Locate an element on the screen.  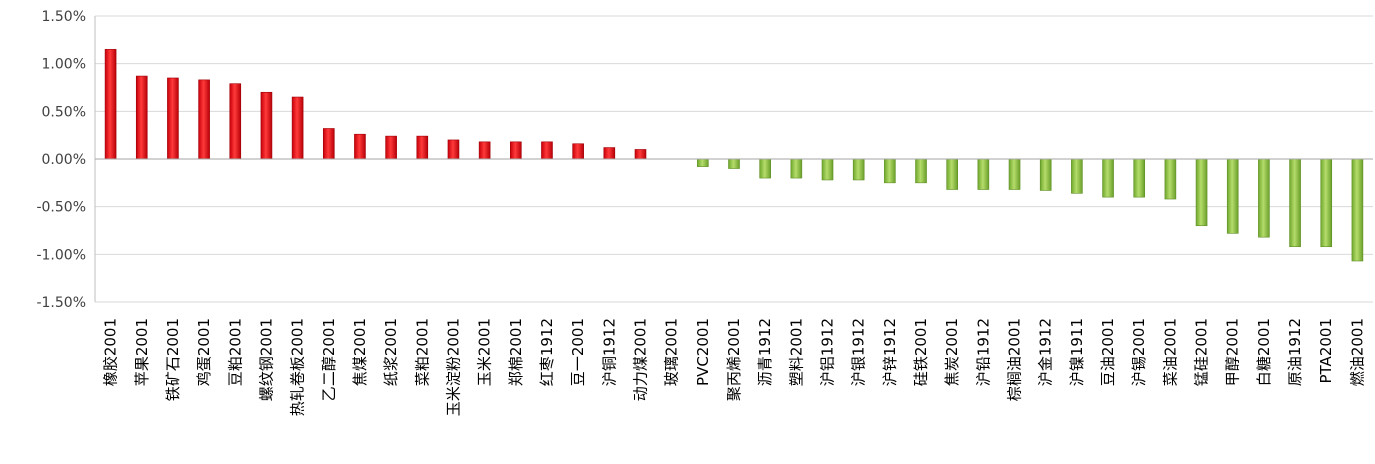
x-tick-label: 乙二醇2001 is located at coordinates (329, 359).